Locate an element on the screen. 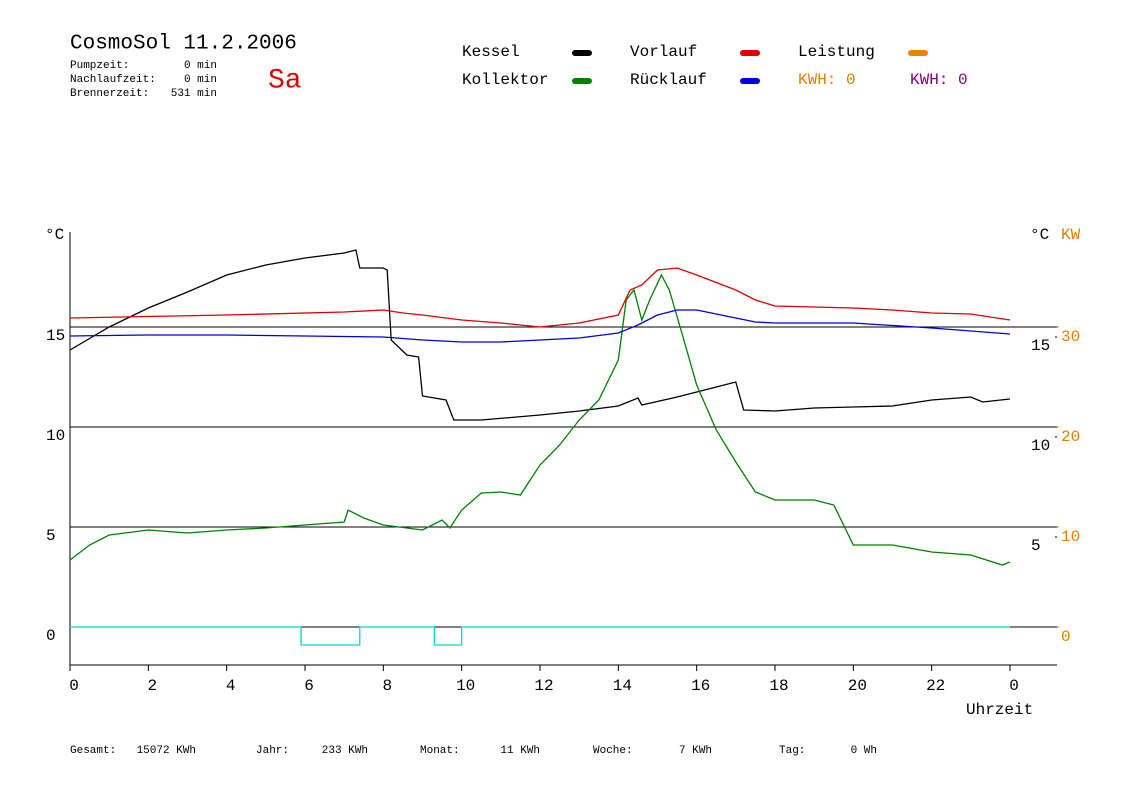 The height and width of the screenshot is (812, 1148). y-tick-label: 0 is located at coordinates (51, 636).